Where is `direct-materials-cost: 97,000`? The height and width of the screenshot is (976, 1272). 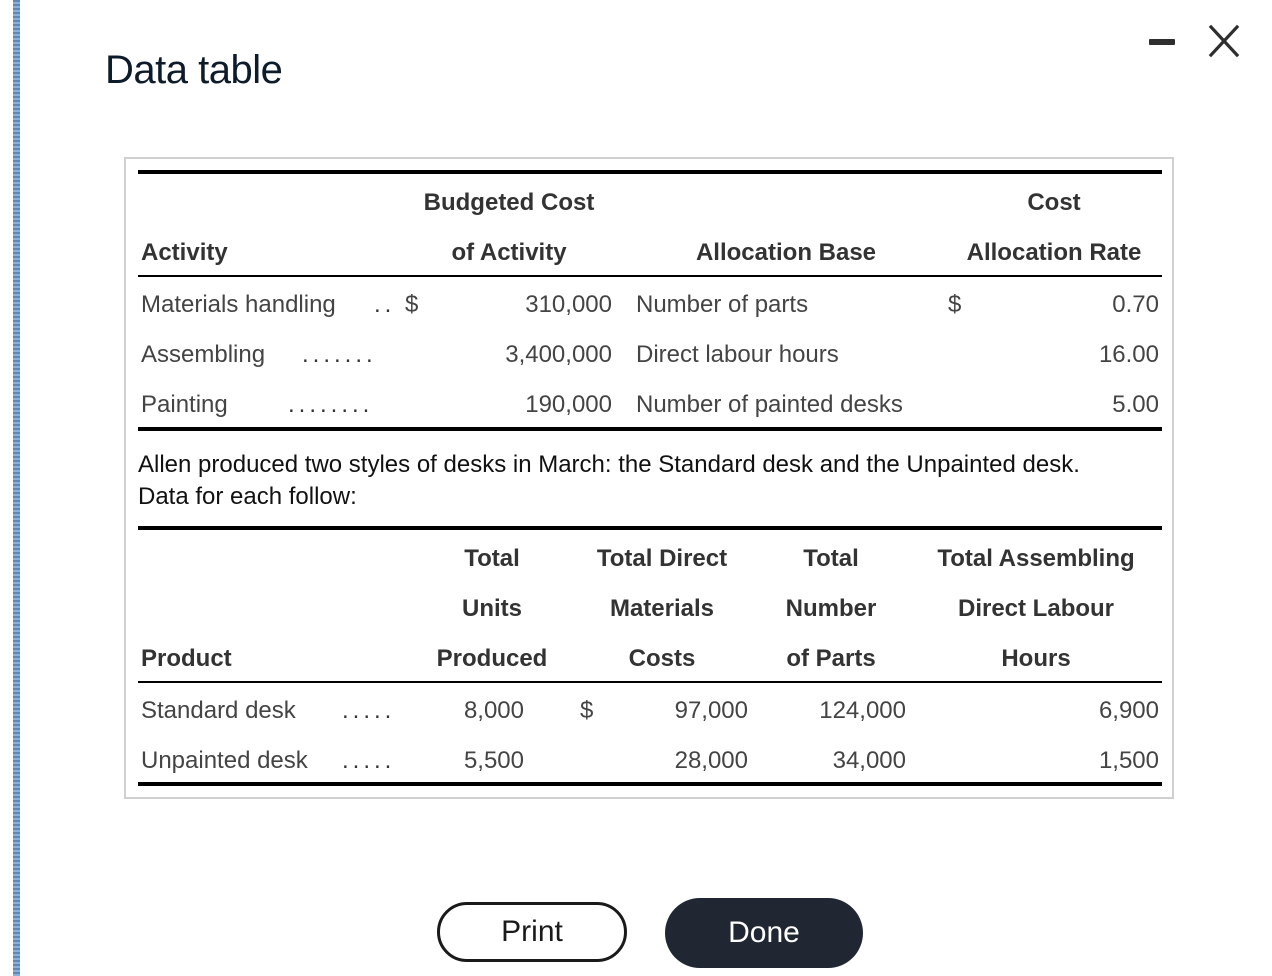
direct-materials-cost: 97,000 is located at coordinates (711, 710).